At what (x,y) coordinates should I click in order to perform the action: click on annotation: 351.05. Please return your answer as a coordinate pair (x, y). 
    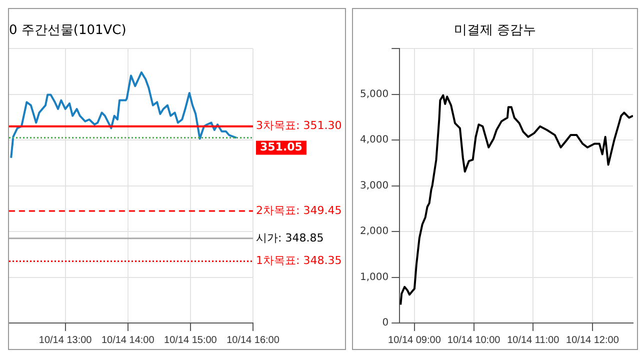
    Looking at the image, I should click on (281, 147).